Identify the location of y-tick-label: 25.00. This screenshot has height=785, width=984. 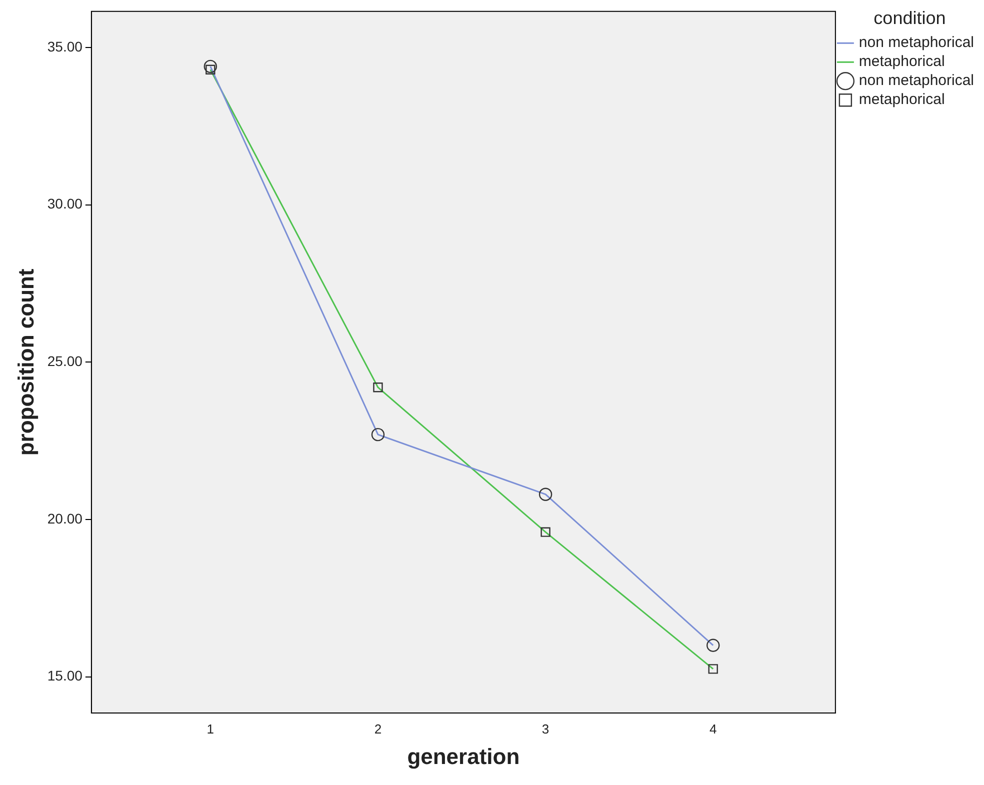
(65, 361).